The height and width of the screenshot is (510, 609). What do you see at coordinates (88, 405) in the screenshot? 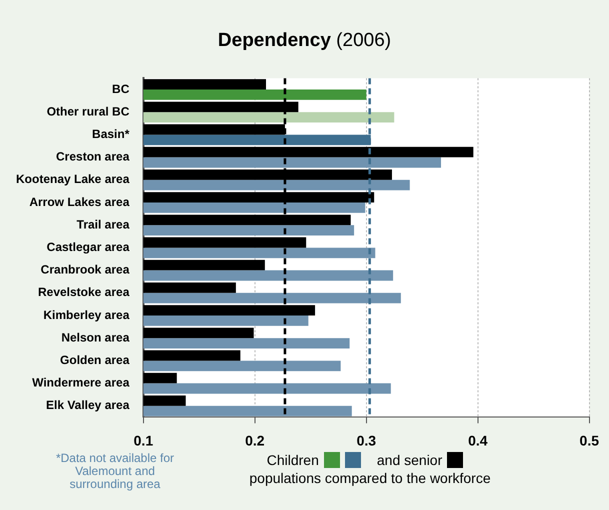
I see `y-tick-label: Elk Valley area` at bounding box center [88, 405].